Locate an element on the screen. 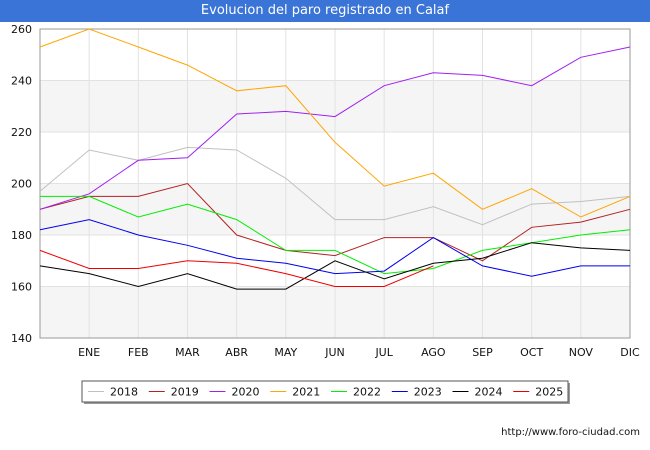  x-tick-label: ABR is located at coordinates (236, 352).